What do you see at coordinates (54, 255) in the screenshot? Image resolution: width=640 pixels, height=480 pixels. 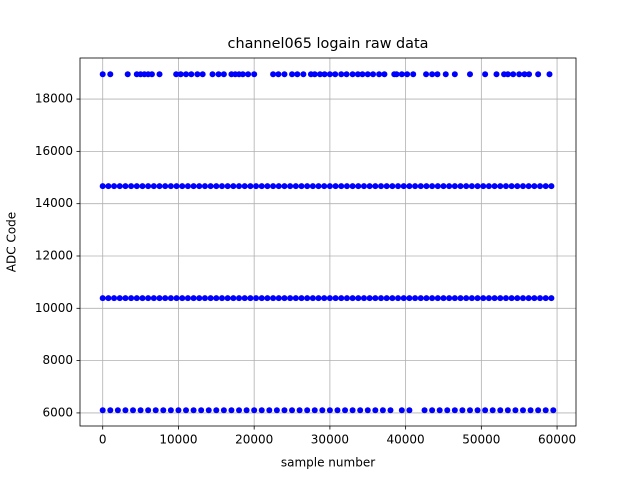 I see `y-tick-label: 12000` at bounding box center [54, 255].